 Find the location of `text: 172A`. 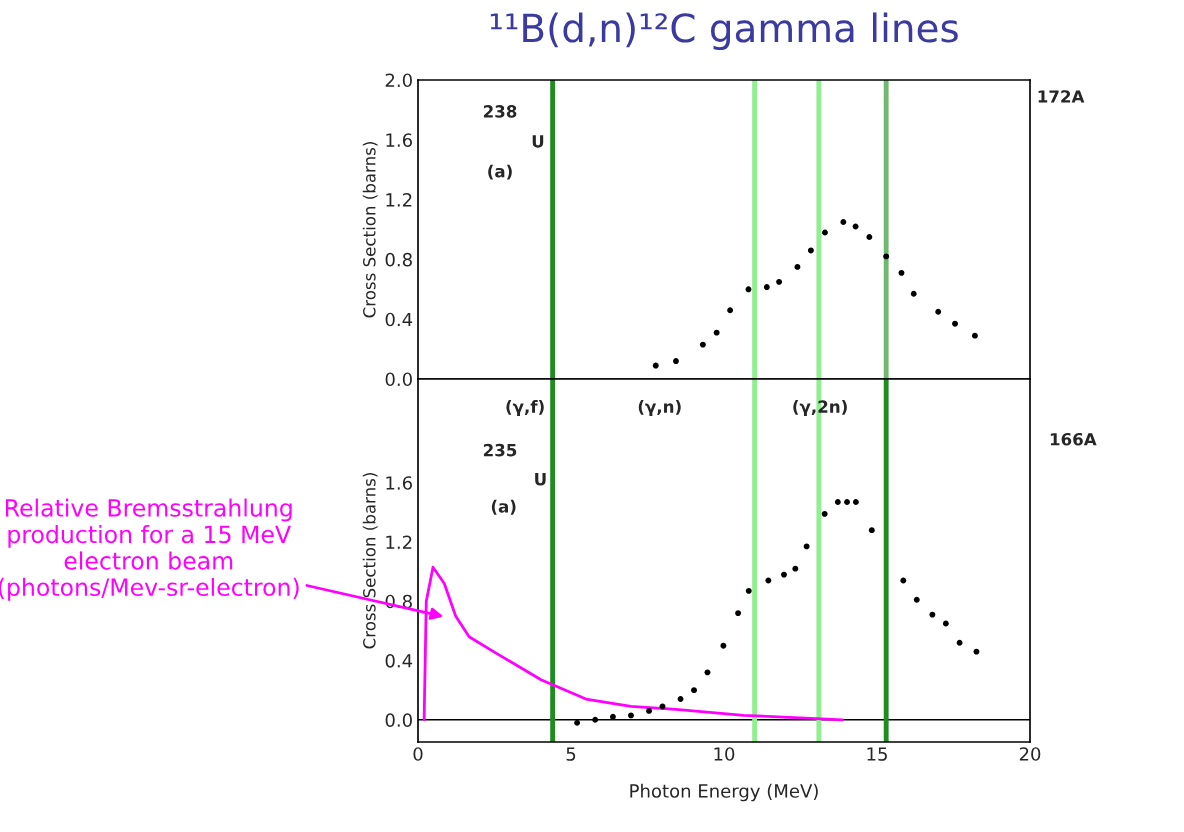

text: 172A is located at coordinates (1061, 96).